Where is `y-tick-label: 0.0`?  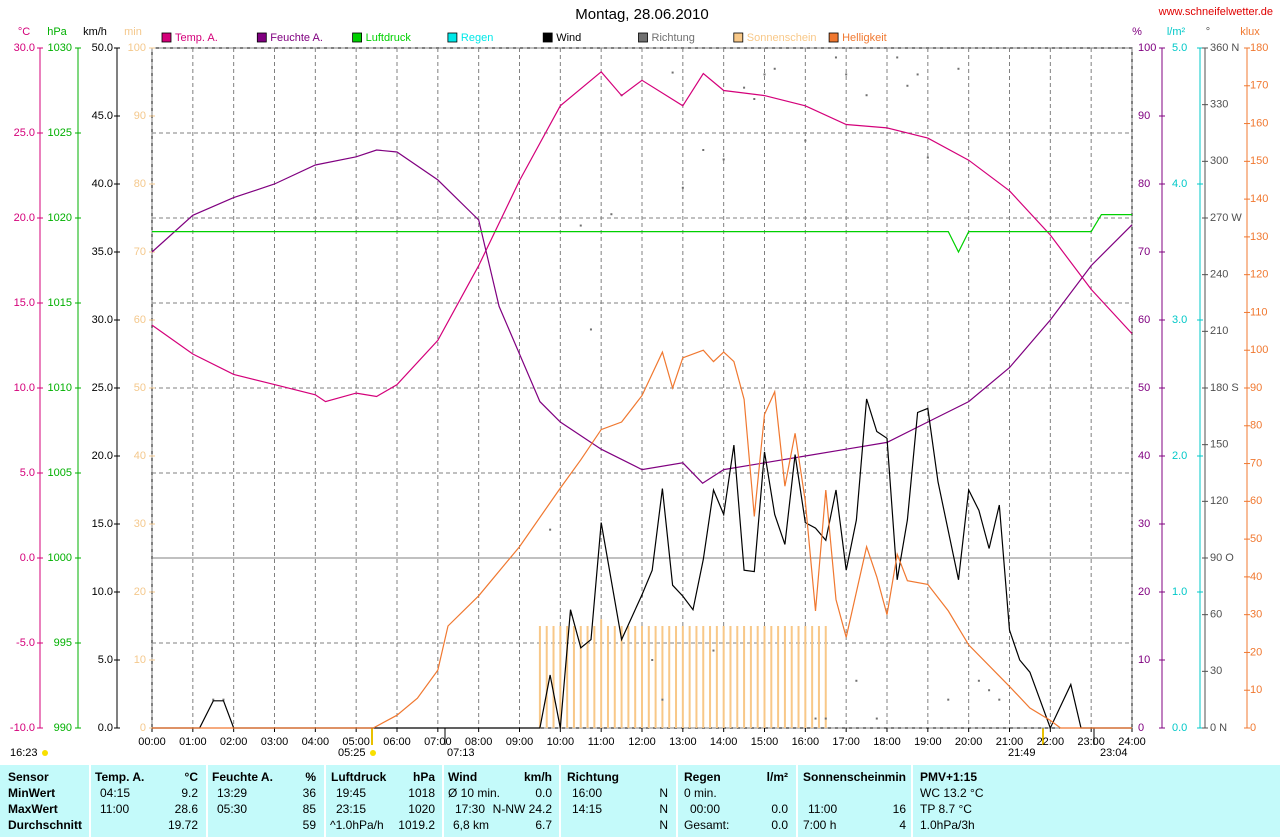
y-tick-label: 0.0 is located at coordinates (1179, 728).